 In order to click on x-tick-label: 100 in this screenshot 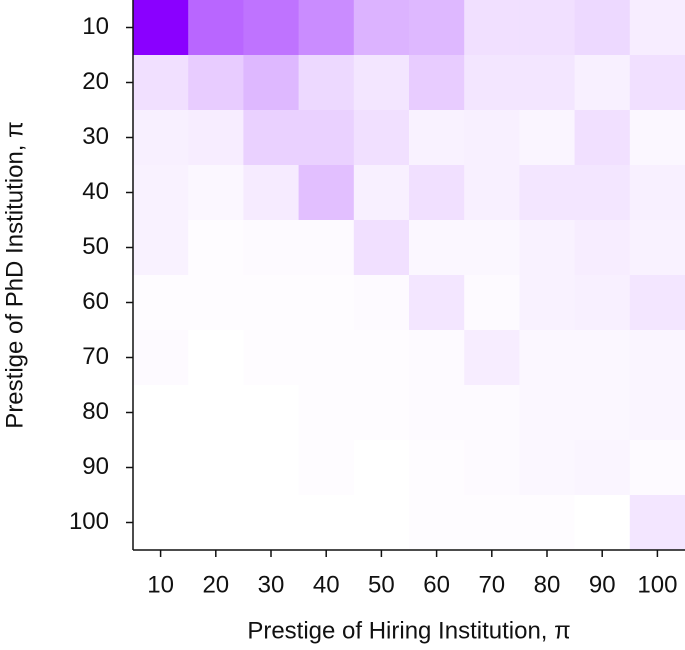, I will do `click(657, 584)`.